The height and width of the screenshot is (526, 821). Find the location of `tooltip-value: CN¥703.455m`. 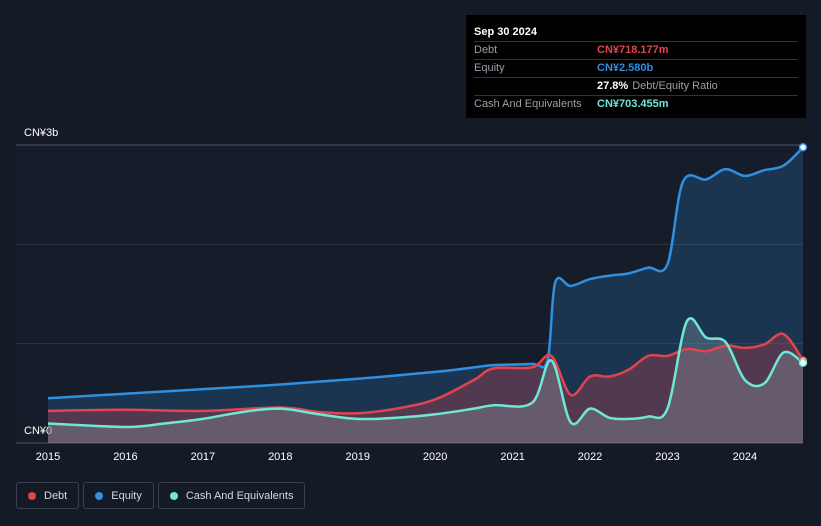

tooltip-value: CN¥703.455m is located at coordinates (633, 104).